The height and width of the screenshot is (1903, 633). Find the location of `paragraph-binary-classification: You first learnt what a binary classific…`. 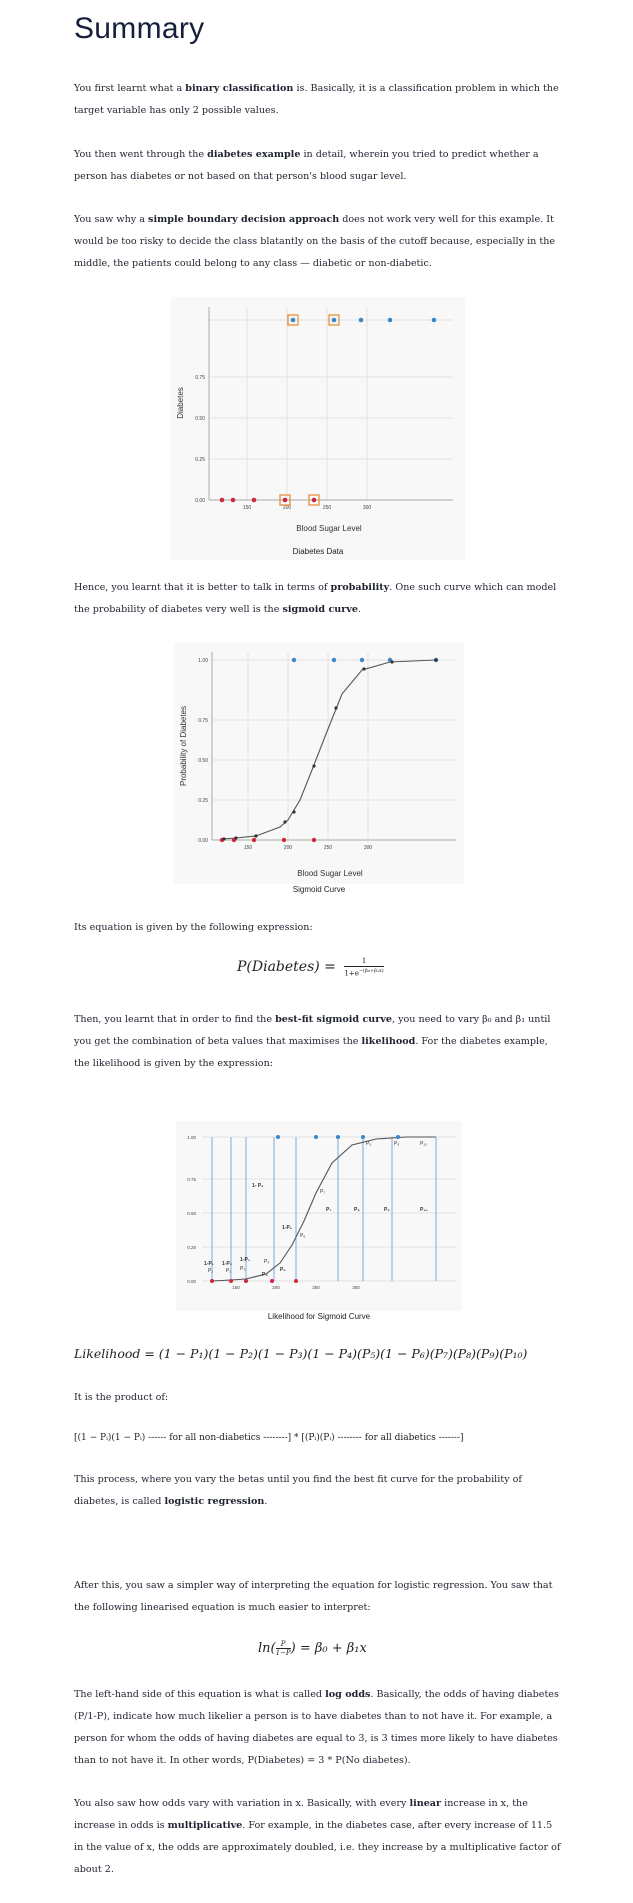

paragraph-binary-classification: You first learnt what a binary classific… is located at coordinates (316, 99).